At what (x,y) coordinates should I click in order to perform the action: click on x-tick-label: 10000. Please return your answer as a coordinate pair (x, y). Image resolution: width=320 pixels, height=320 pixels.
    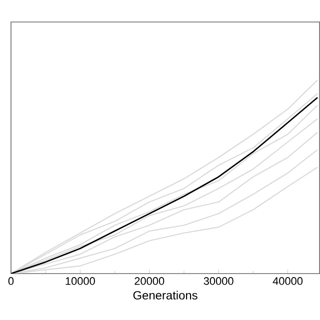
    Looking at the image, I should click on (80, 281).